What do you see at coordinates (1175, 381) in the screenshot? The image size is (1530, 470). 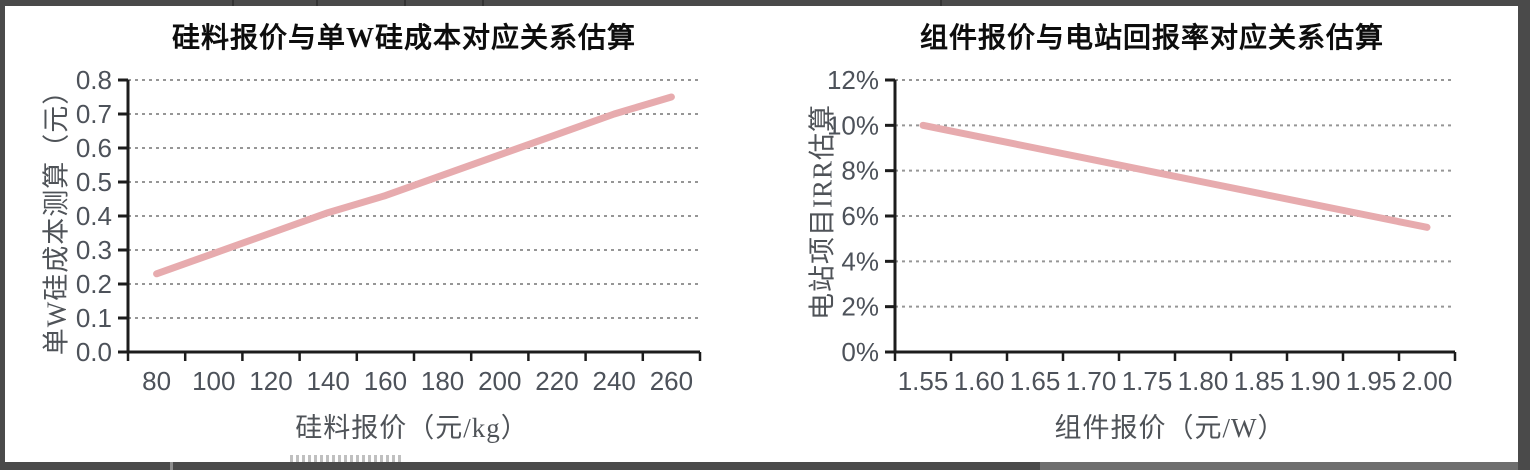 I see `x-tick-labels: 1.55 1.60 1.65 1.70 1.75 1.80 1.85 1.90 1.95 2.00` at bounding box center [1175, 381].